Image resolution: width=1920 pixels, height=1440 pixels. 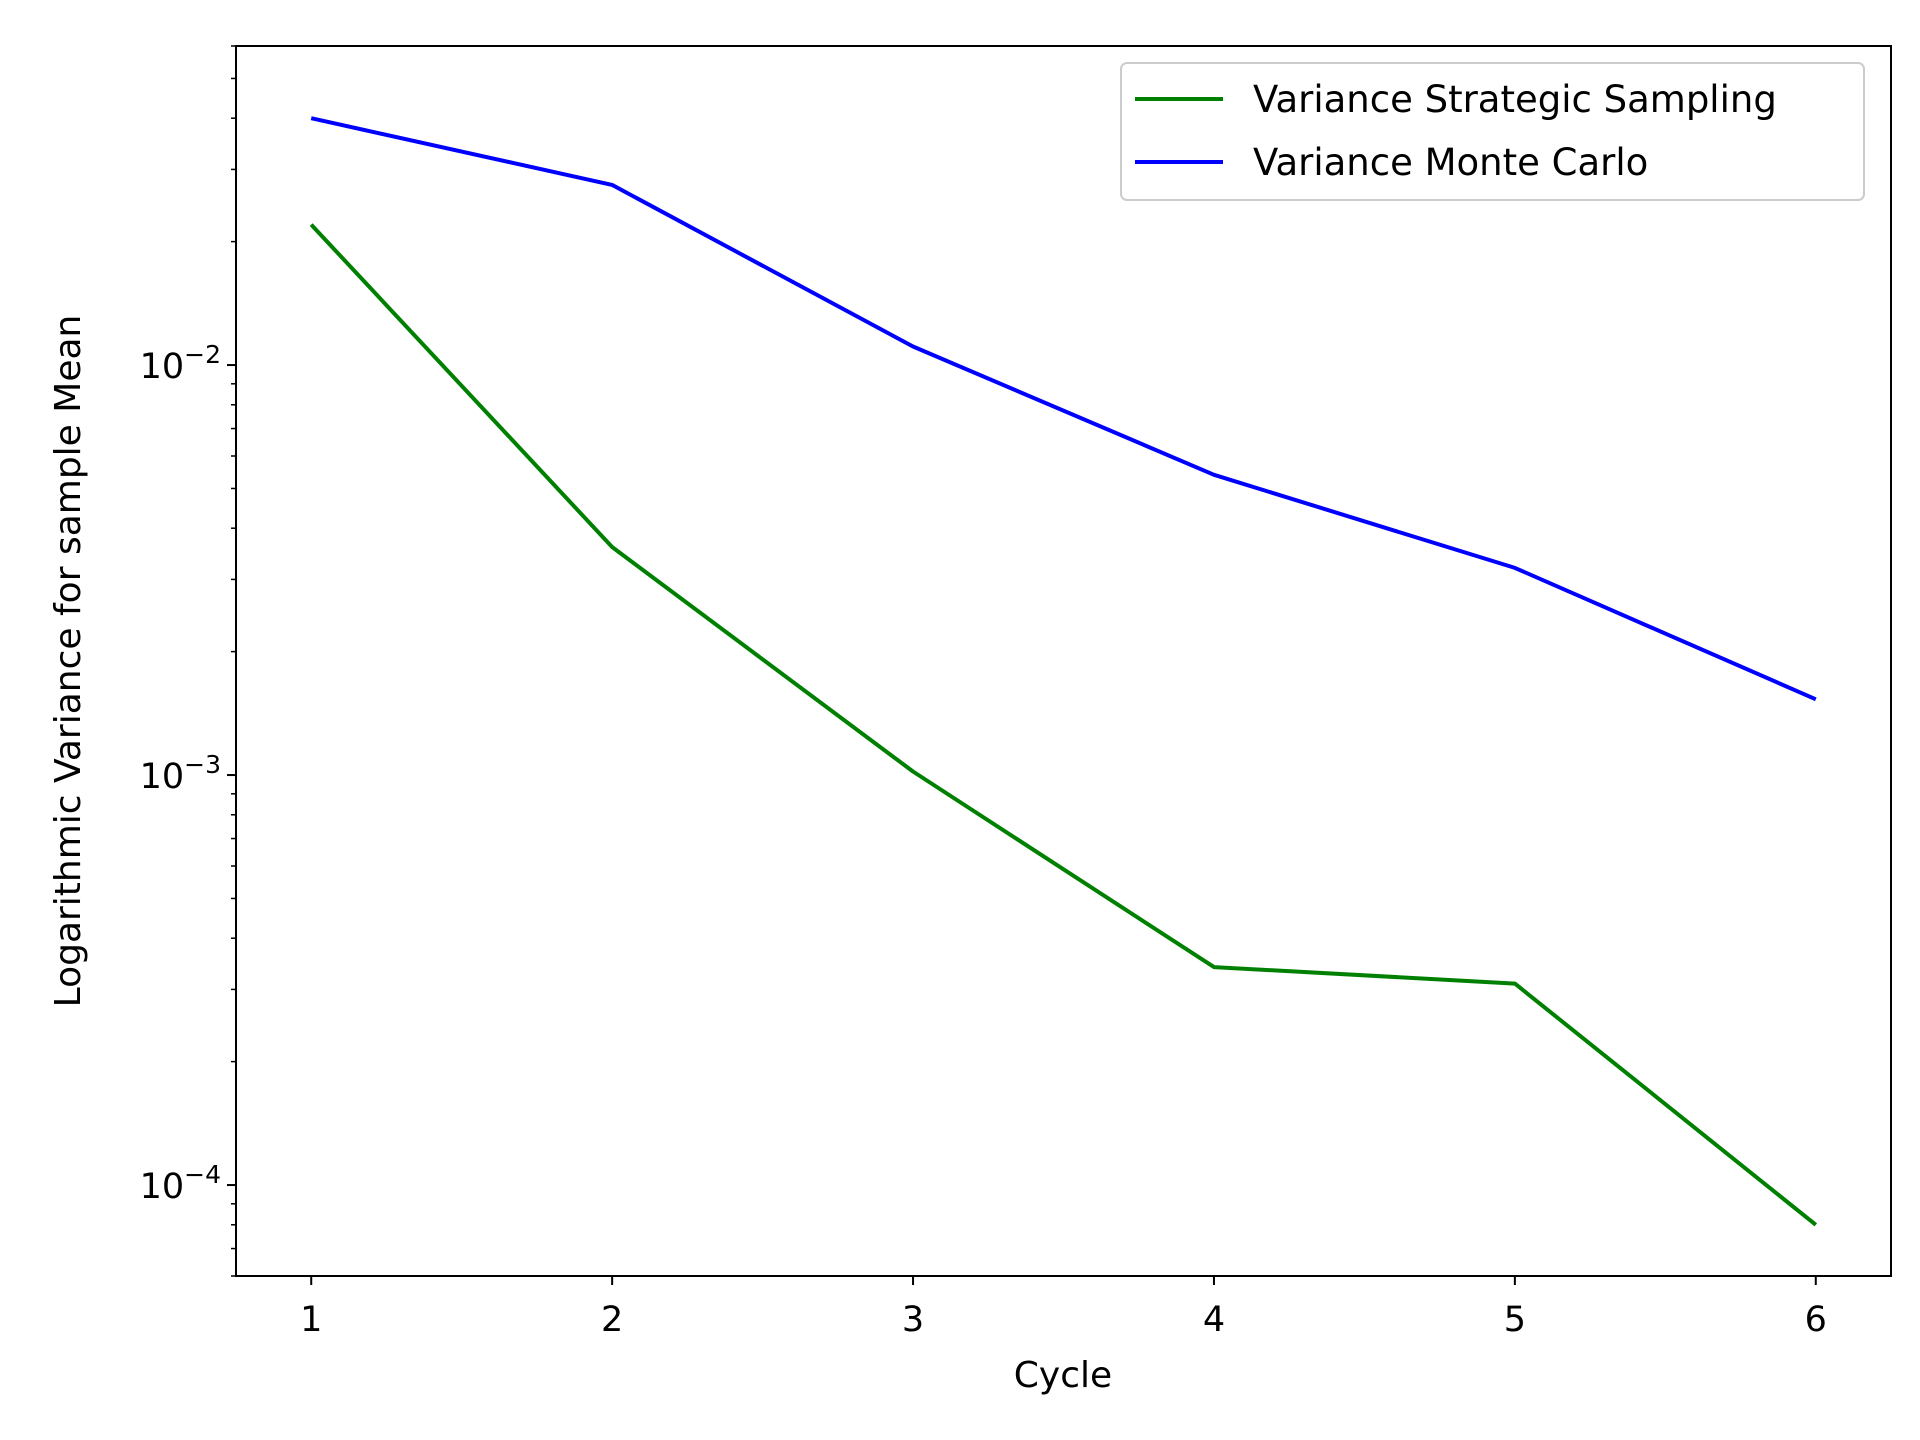 What do you see at coordinates (1515, 99) in the screenshot?
I see `legend-label-1: Variance Strategic Sampling` at bounding box center [1515, 99].